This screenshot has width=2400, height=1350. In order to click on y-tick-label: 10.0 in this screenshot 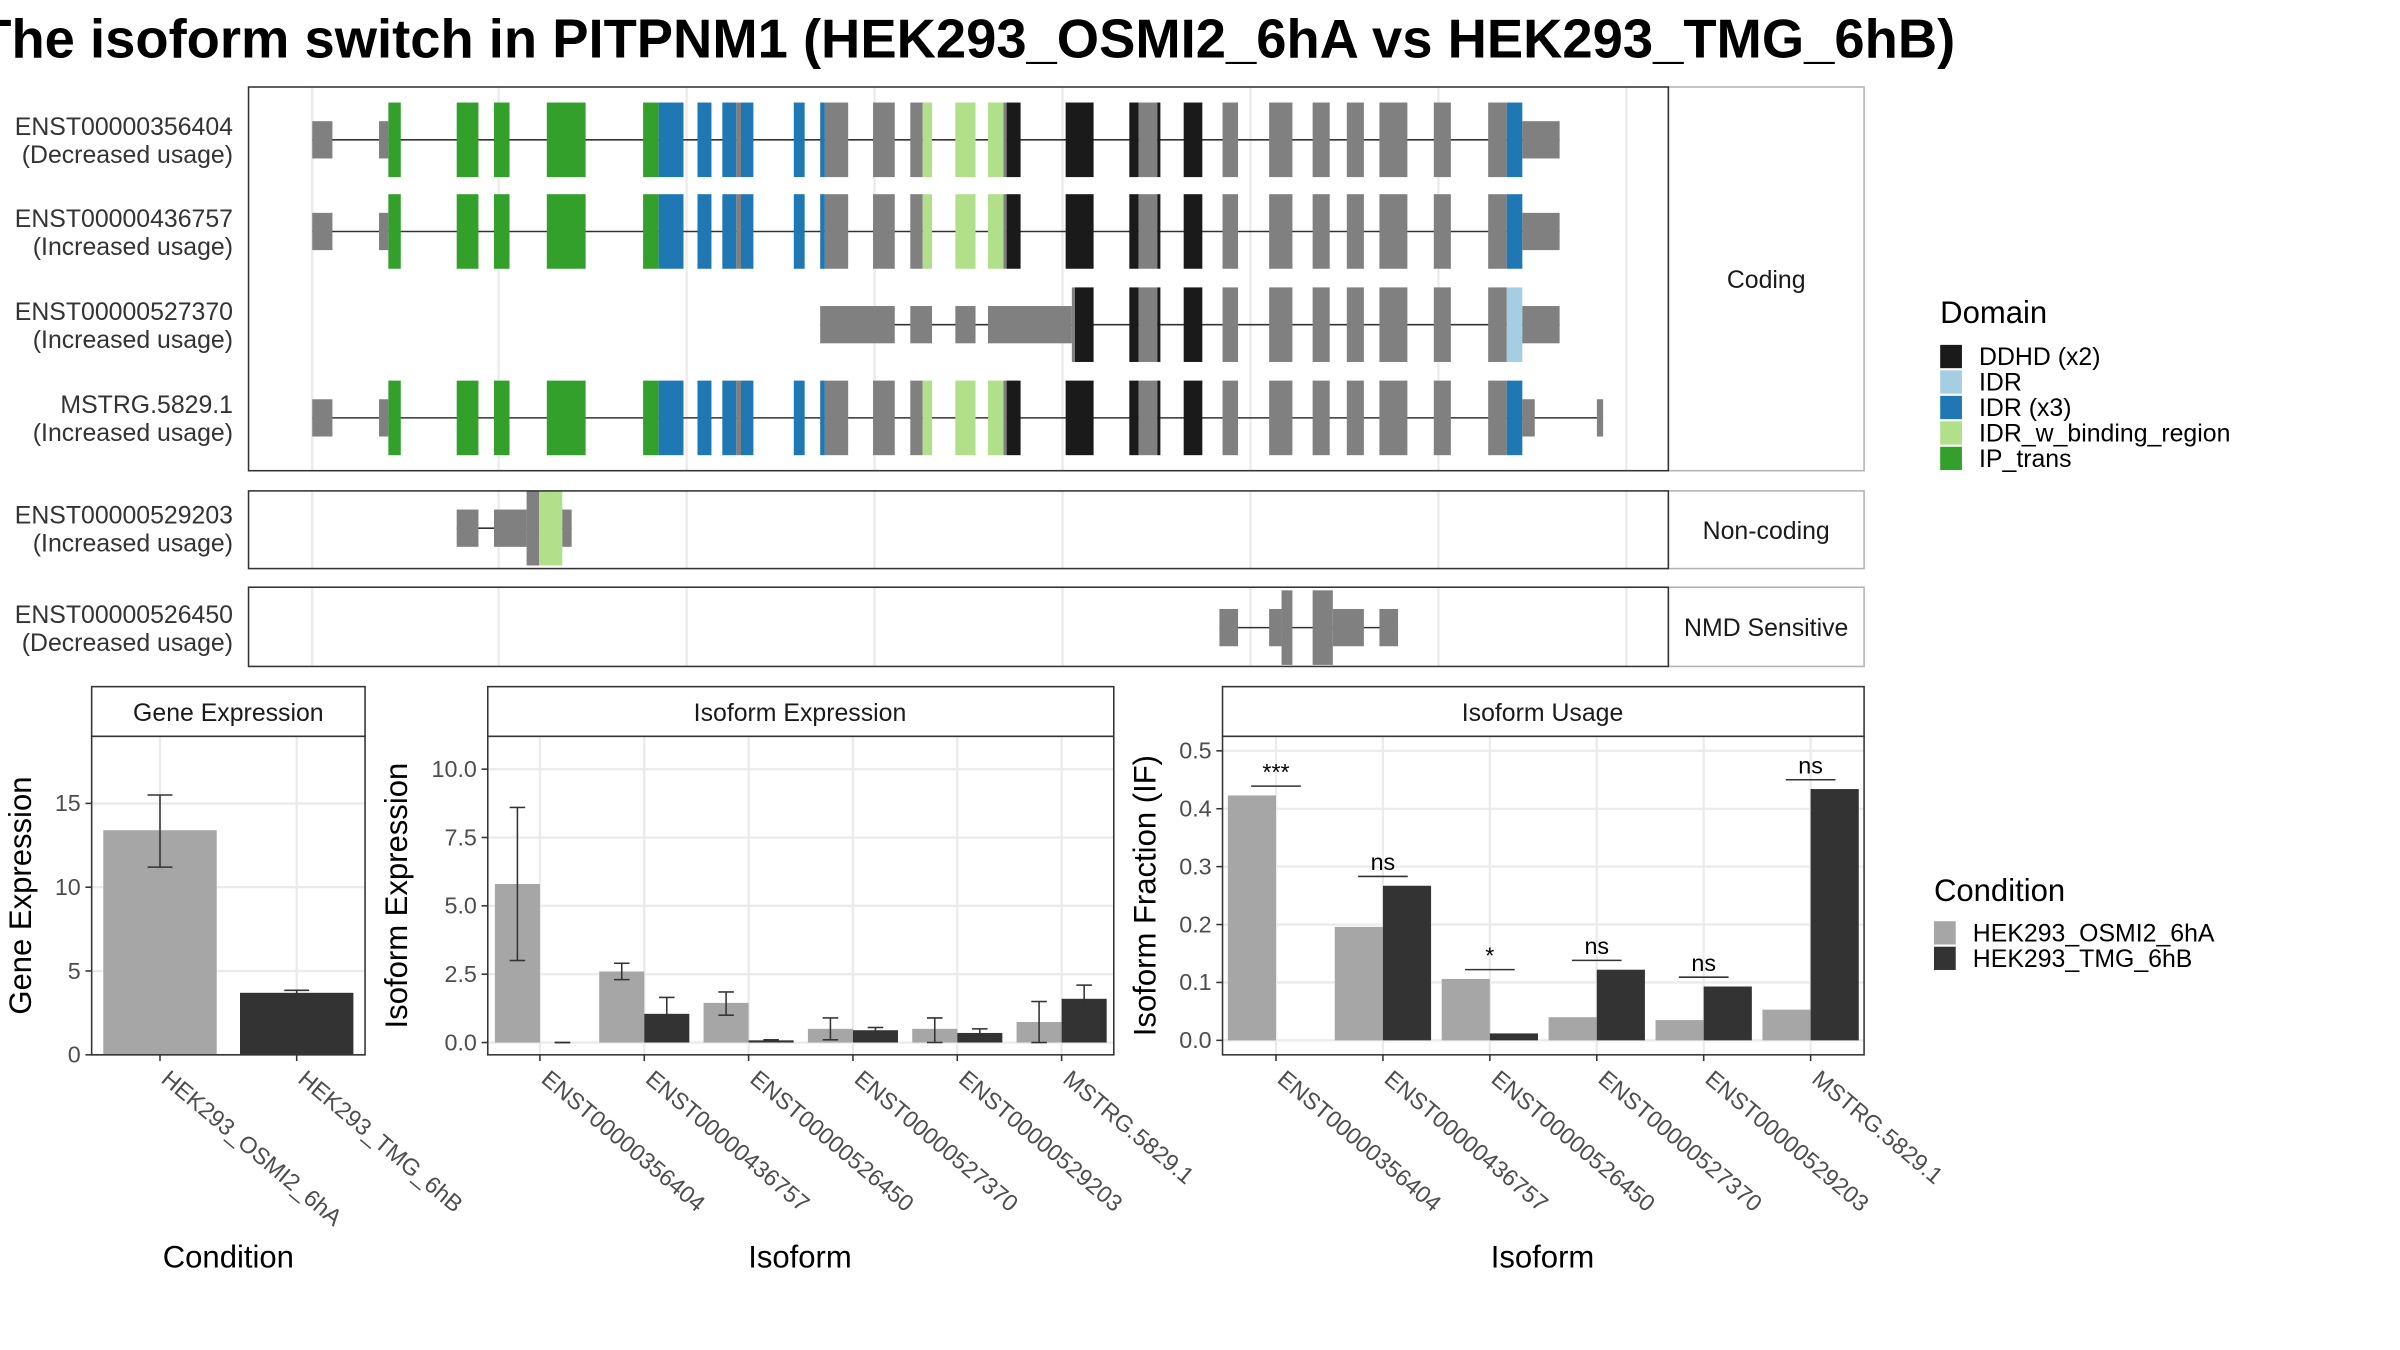, I will do `click(454, 769)`.